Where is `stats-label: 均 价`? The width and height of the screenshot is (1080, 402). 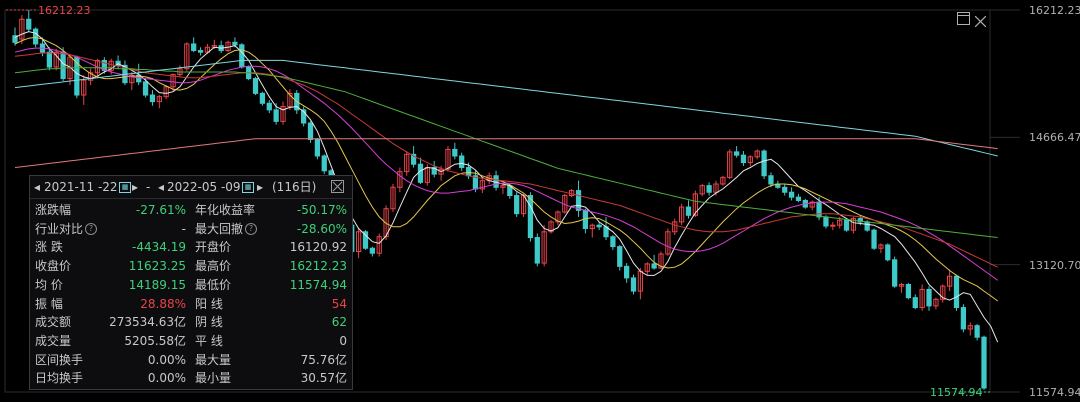
stats-label: 均 价 is located at coordinates (49, 284).